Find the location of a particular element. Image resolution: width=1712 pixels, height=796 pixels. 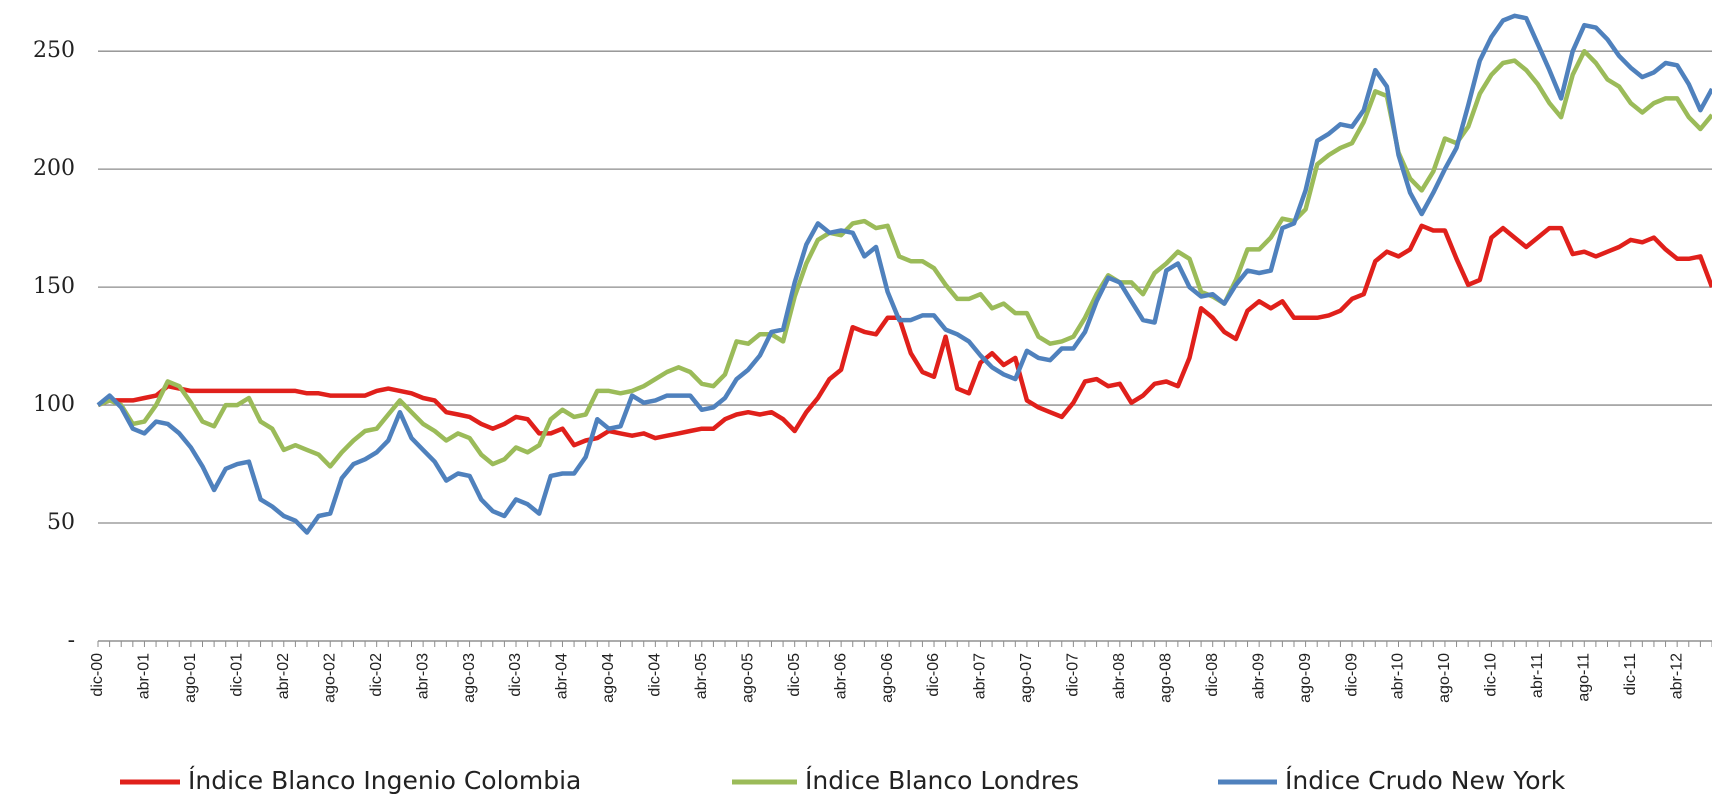

x-tick-label: abr-06 is located at coordinates (840, 676).